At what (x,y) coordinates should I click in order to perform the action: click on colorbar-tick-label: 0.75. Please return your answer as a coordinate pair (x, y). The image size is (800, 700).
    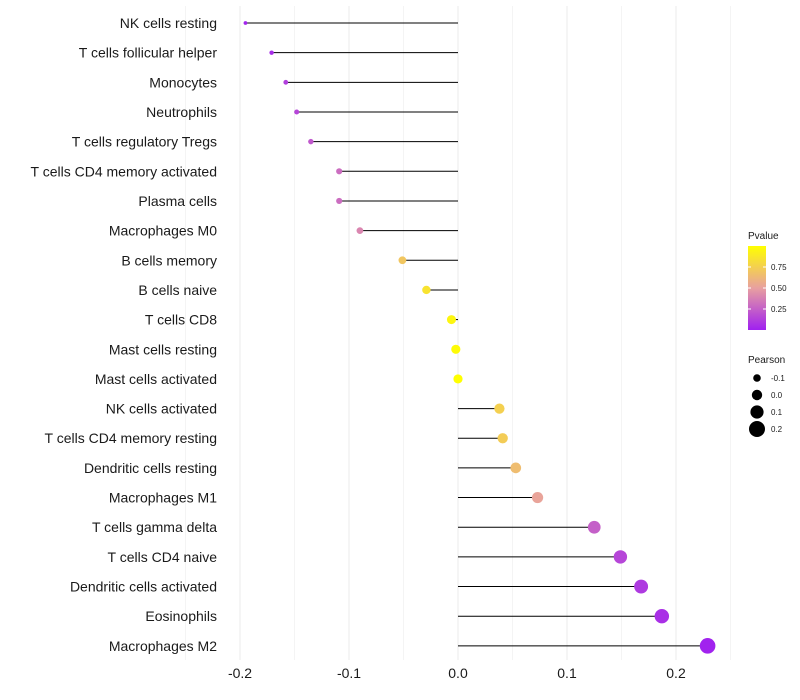
    Looking at the image, I should click on (779, 267).